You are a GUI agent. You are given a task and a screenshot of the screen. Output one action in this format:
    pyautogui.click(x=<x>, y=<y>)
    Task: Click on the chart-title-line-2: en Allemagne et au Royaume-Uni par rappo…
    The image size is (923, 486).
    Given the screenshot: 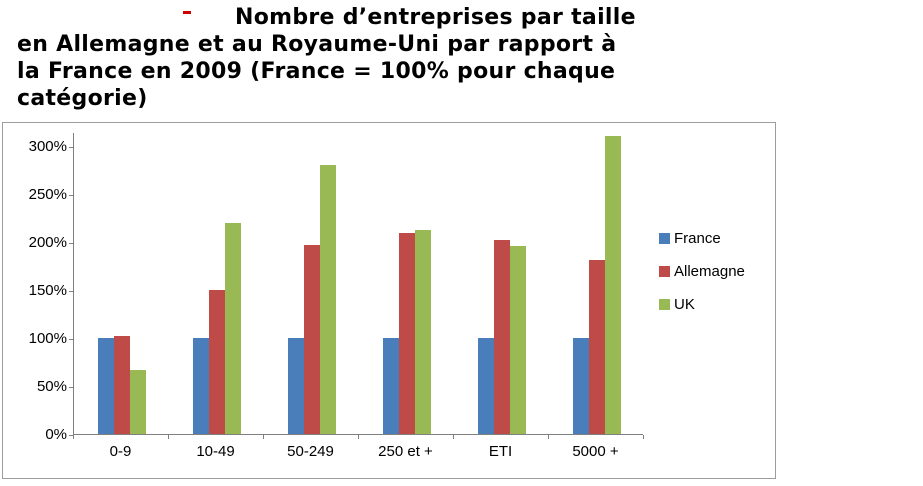 What is the action you would take?
    pyautogui.click(x=317, y=44)
    